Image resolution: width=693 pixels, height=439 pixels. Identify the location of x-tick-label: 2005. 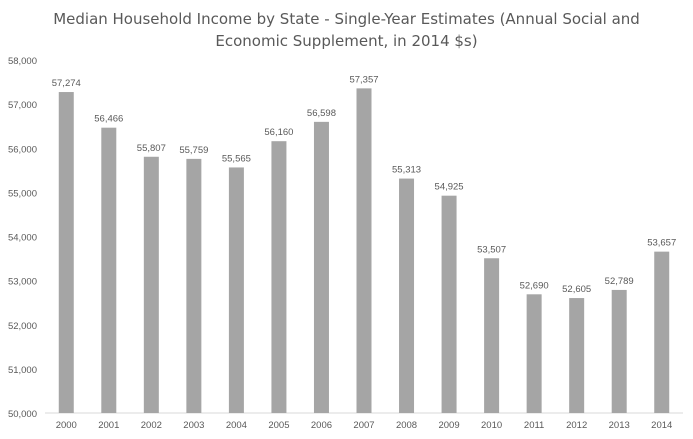
(278, 425).